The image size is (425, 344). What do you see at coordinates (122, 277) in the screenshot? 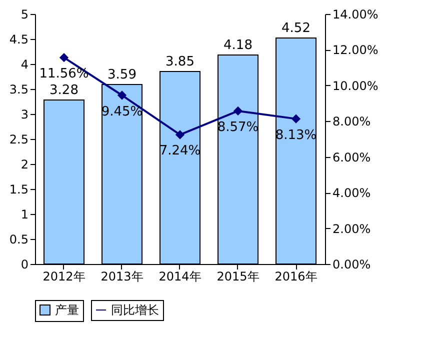
I see `x-tick-label: 2013年` at bounding box center [122, 277].